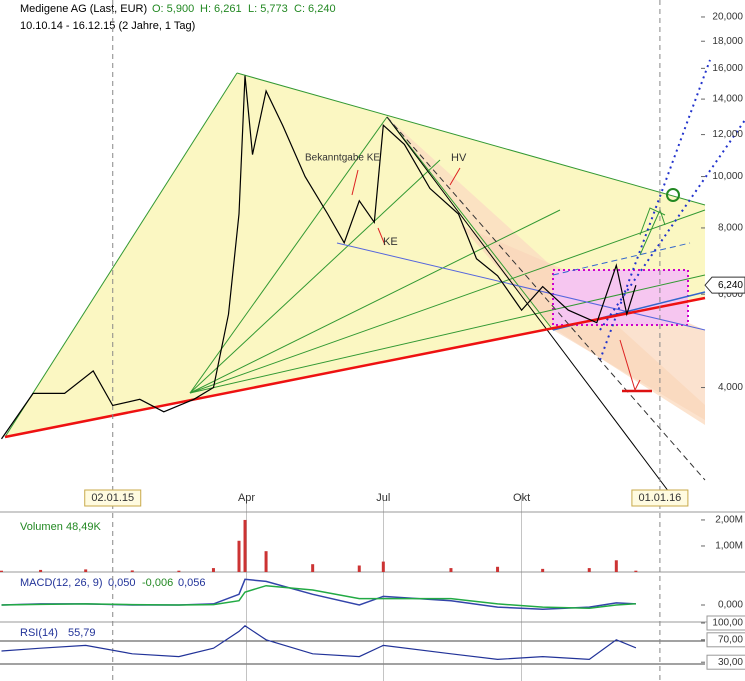  I want to click on header-low: L: 5,773, so click(268, 9).